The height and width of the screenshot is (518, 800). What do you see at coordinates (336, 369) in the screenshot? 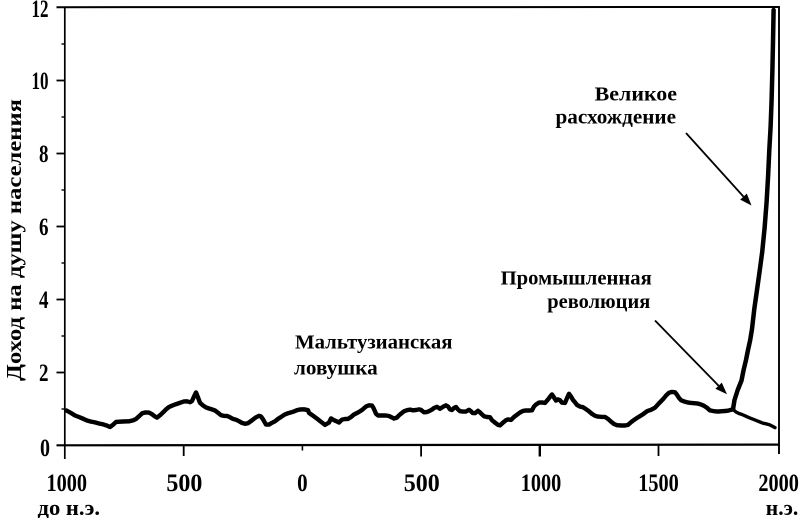
I see `svg-text: ловушка` at bounding box center [336, 369].